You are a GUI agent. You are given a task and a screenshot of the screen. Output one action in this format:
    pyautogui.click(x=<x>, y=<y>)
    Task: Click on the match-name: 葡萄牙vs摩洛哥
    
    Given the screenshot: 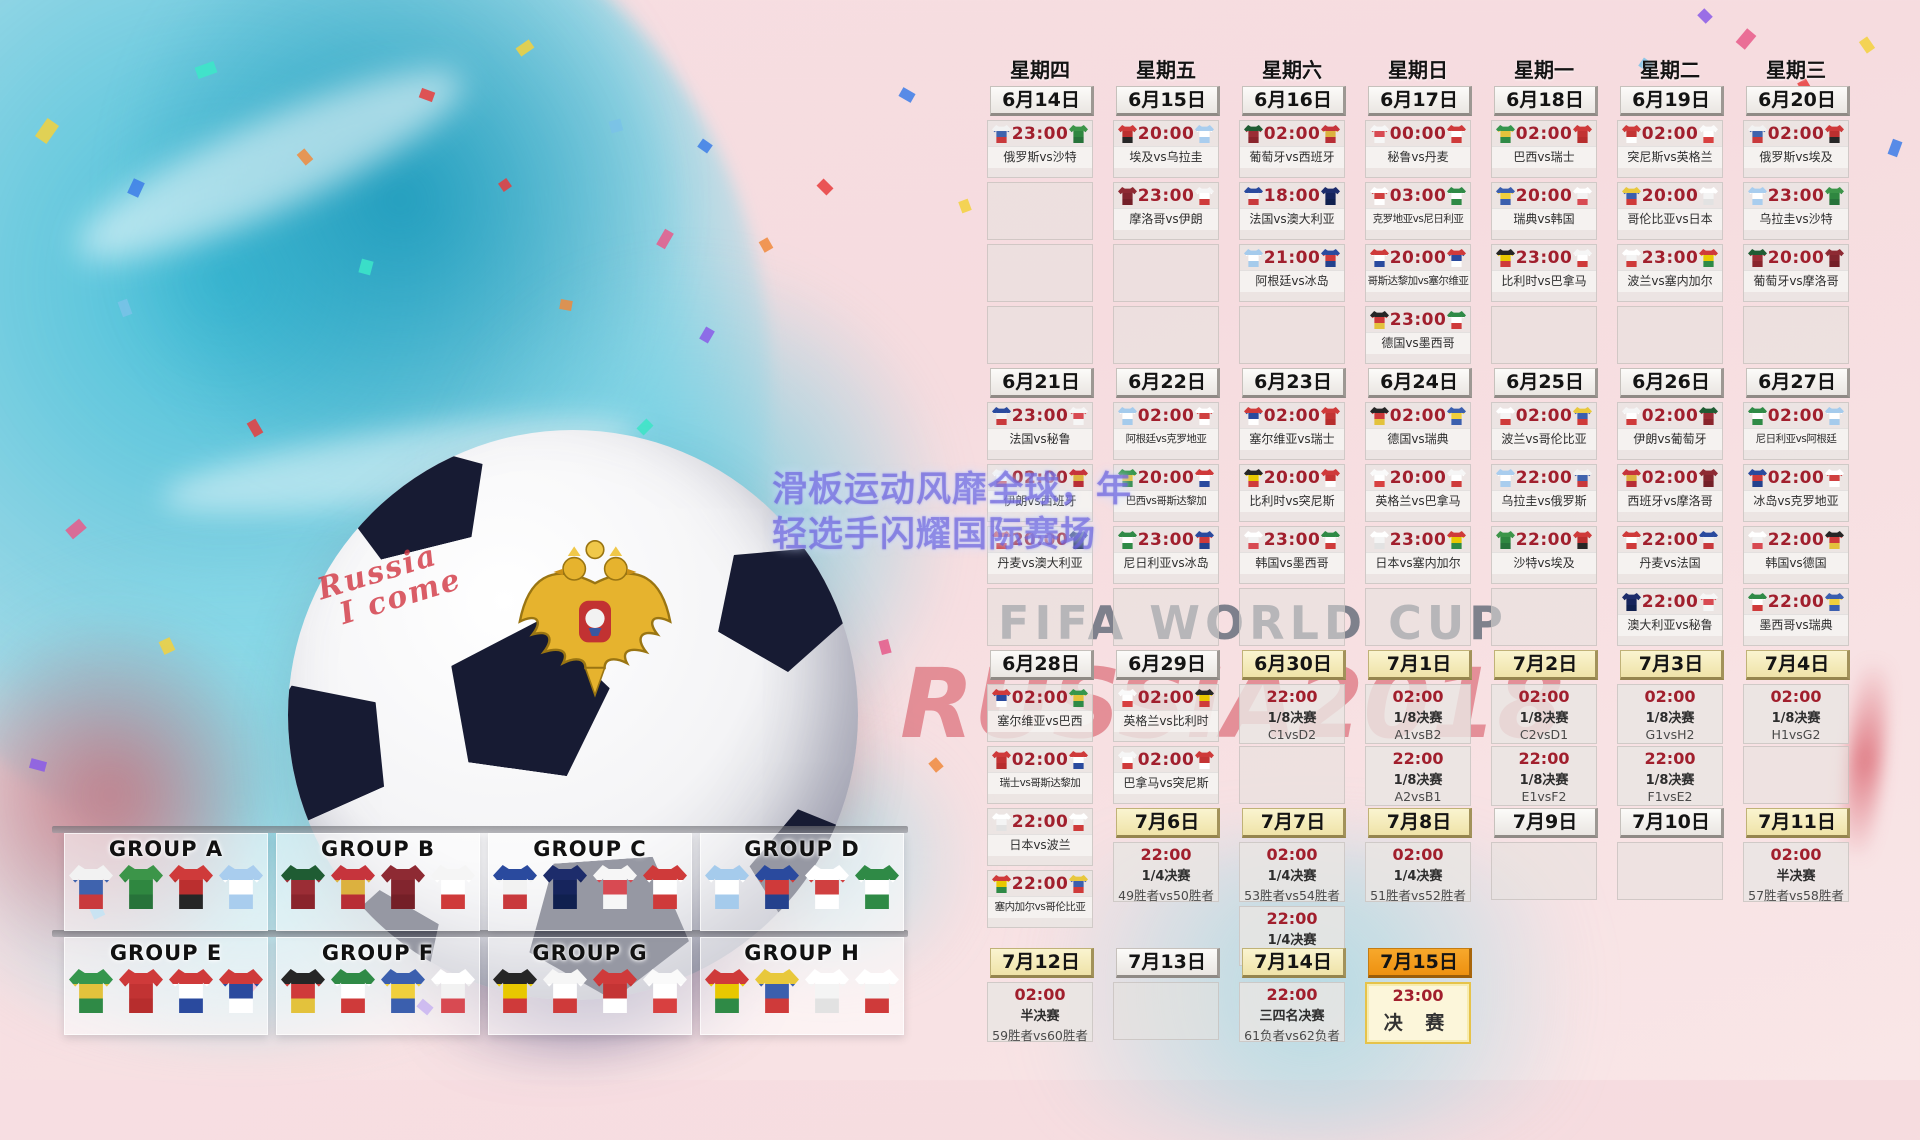 What is the action you would take?
    pyautogui.click(x=1796, y=281)
    